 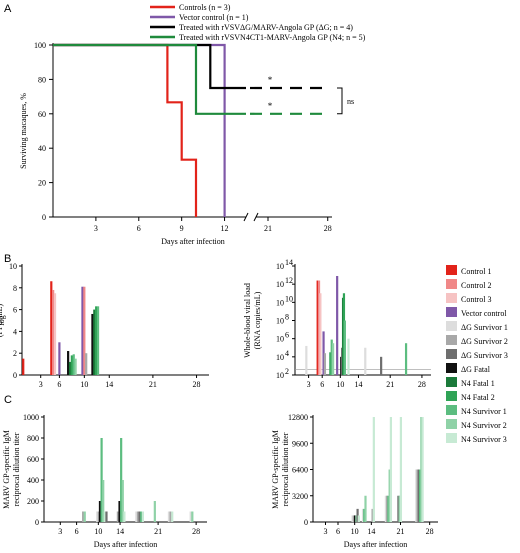 I want to click on asterisk-n4: *, so click(x=270, y=106).